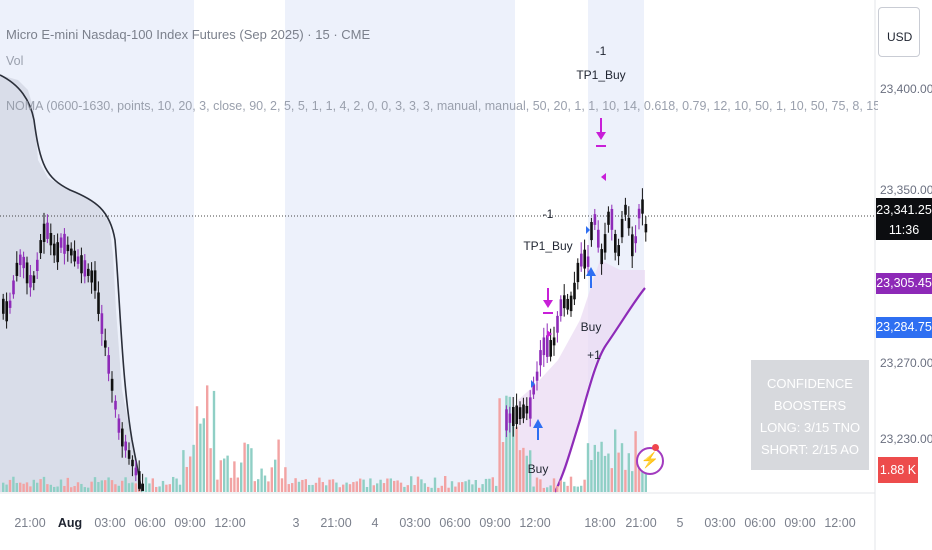 This screenshot has width=932, height=550. I want to click on time-axis-label: 21:00, so click(336, 523).